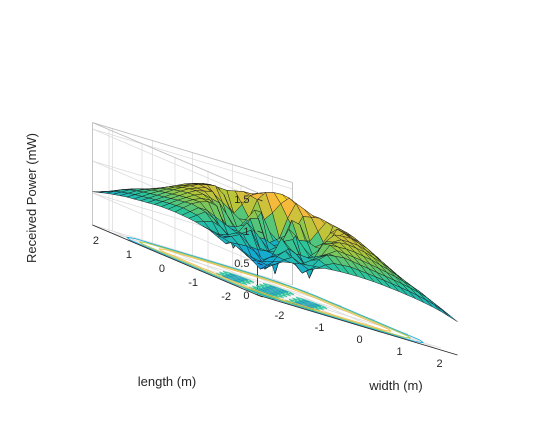 Image resolution: width=560 pixels, height=425 pixels. What do you see at coordinates (167, 381) in the screenshot?
I see `y-axis-label: length (m)` at bounding box center [167, 381].